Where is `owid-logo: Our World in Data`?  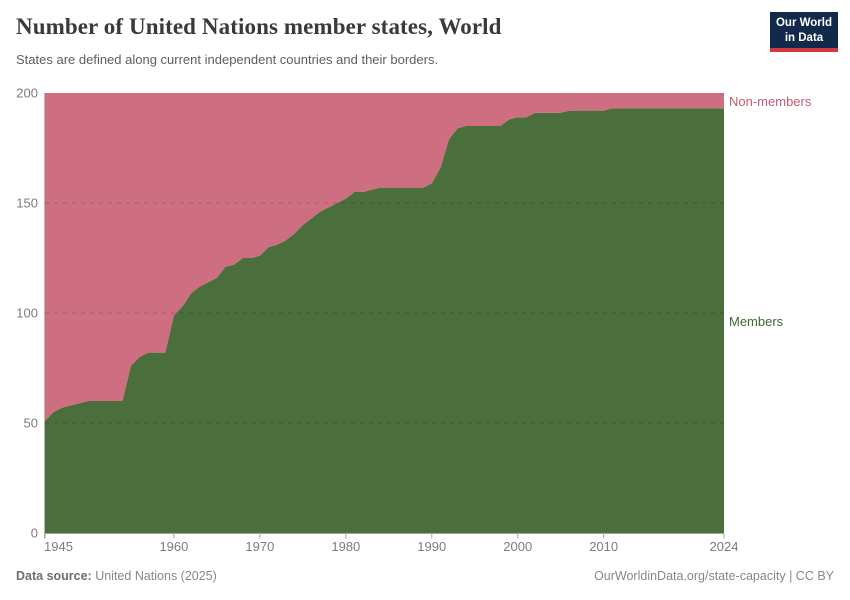
owid-logo: Our World in Data is located at coordinates (804, 32).